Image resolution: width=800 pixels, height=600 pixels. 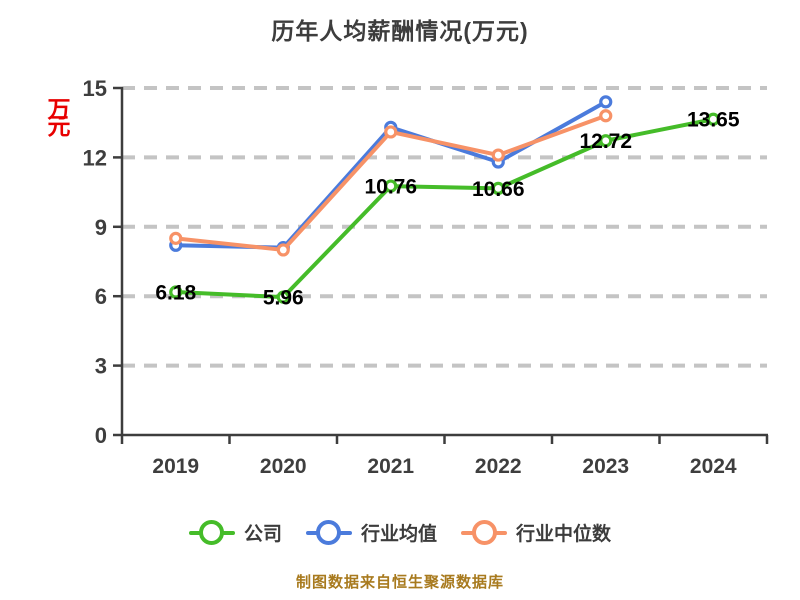 I want to click on series-point-行业均值, so click(x=606, y=102).